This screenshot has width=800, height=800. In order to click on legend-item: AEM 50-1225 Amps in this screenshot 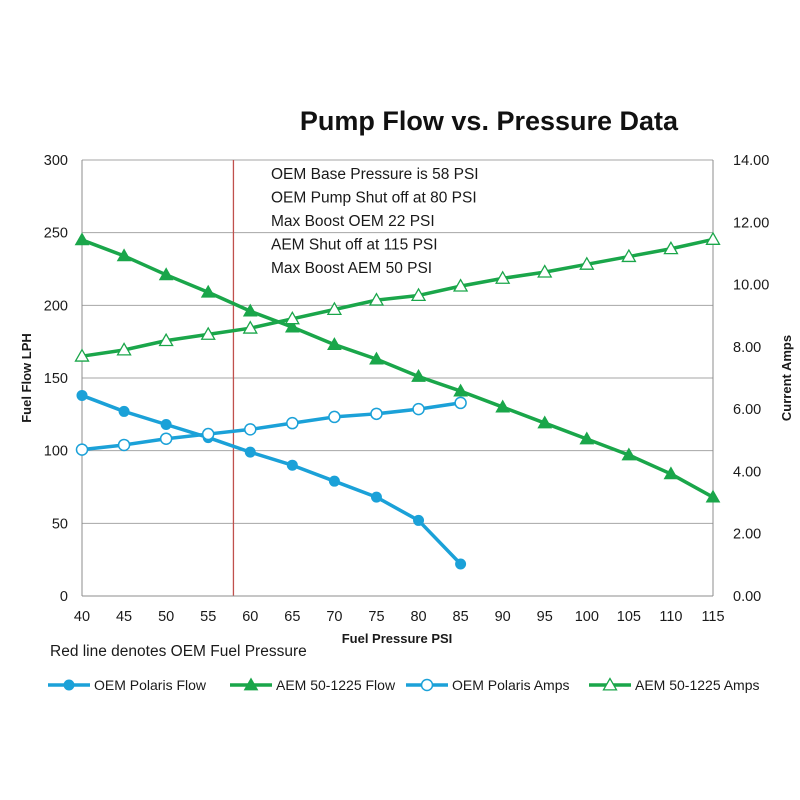, I will do `click(674, 685)`.